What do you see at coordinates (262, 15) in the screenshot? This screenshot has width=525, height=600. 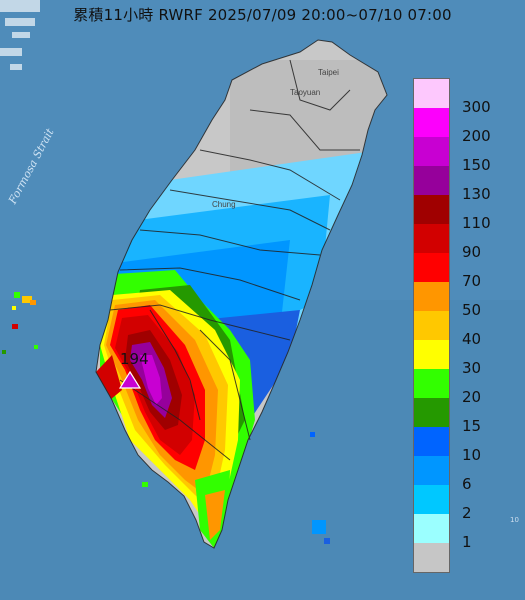 I see `map-title: 累積11小時 RWRF 2025/07/09 20:00~07/10 07:00` at bounding box center [262, 15].